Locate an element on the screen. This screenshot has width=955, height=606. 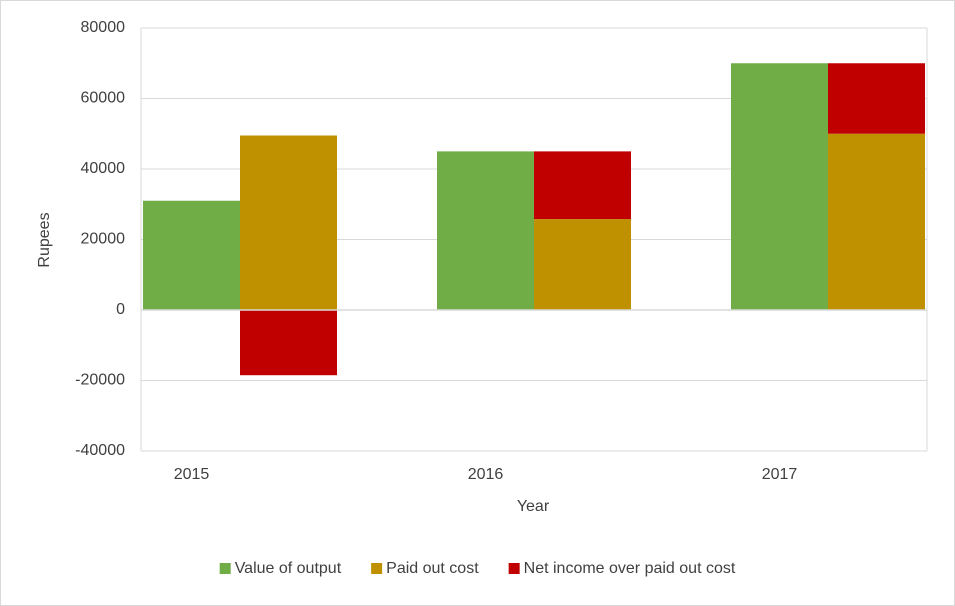
x-tick-label: 2015 is located at coordinates (192, 474).